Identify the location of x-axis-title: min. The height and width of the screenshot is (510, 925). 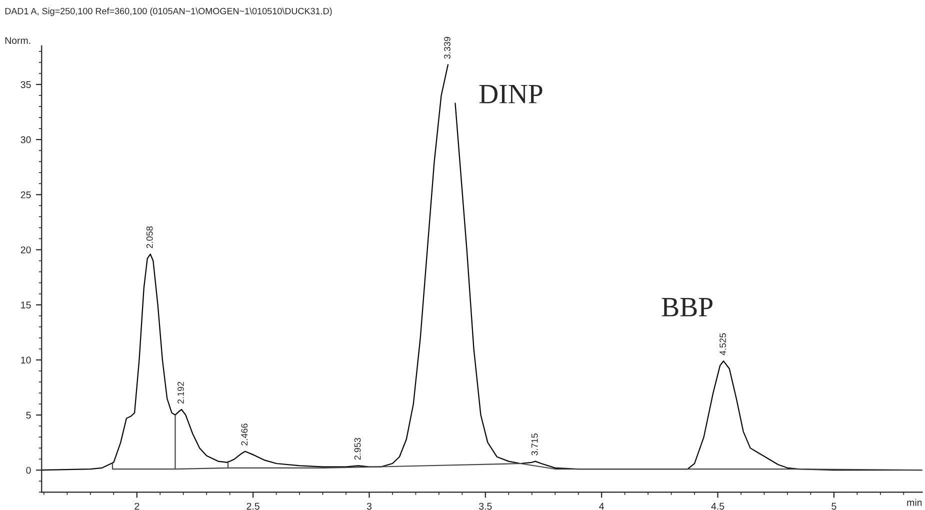
(914, 502).